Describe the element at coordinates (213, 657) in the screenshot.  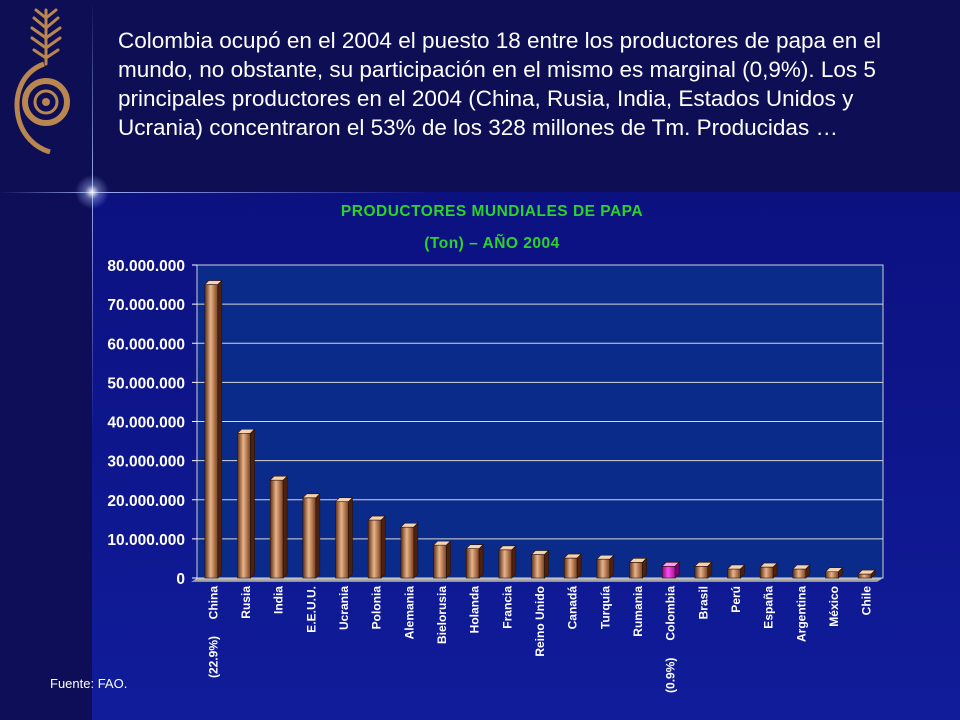
I see `share-annotation: (22.9%)` at that location.